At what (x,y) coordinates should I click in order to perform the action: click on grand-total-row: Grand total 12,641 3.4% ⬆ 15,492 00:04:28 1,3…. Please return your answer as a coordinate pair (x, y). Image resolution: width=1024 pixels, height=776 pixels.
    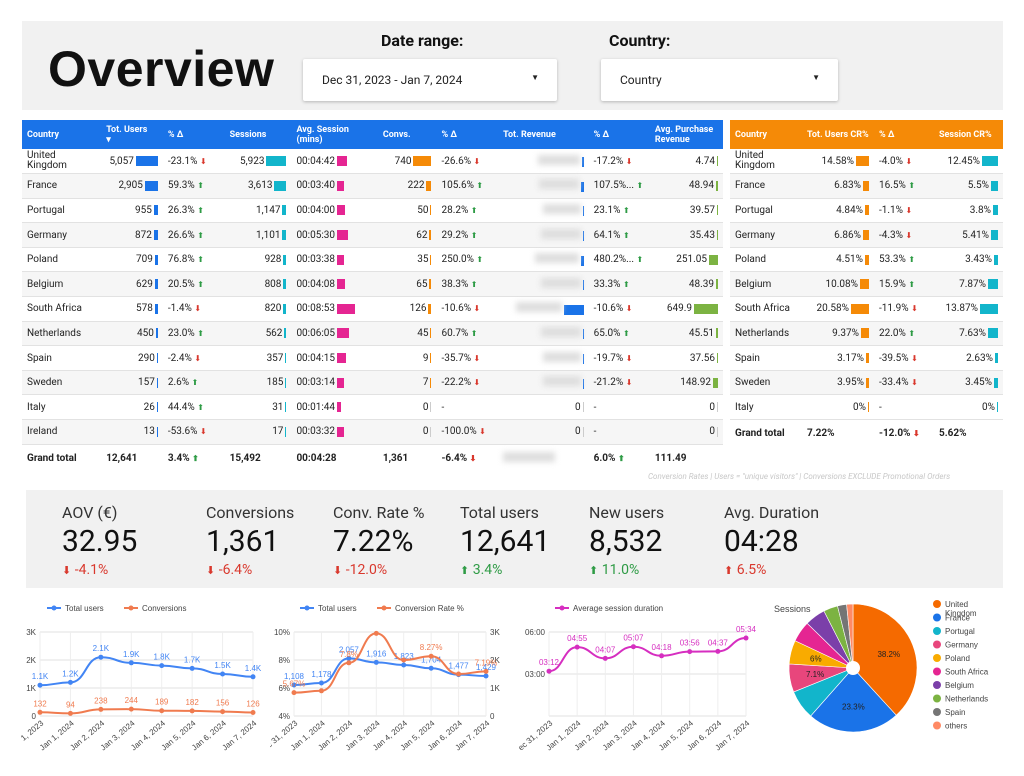
    Looking at the image, I should click on (372, 458).